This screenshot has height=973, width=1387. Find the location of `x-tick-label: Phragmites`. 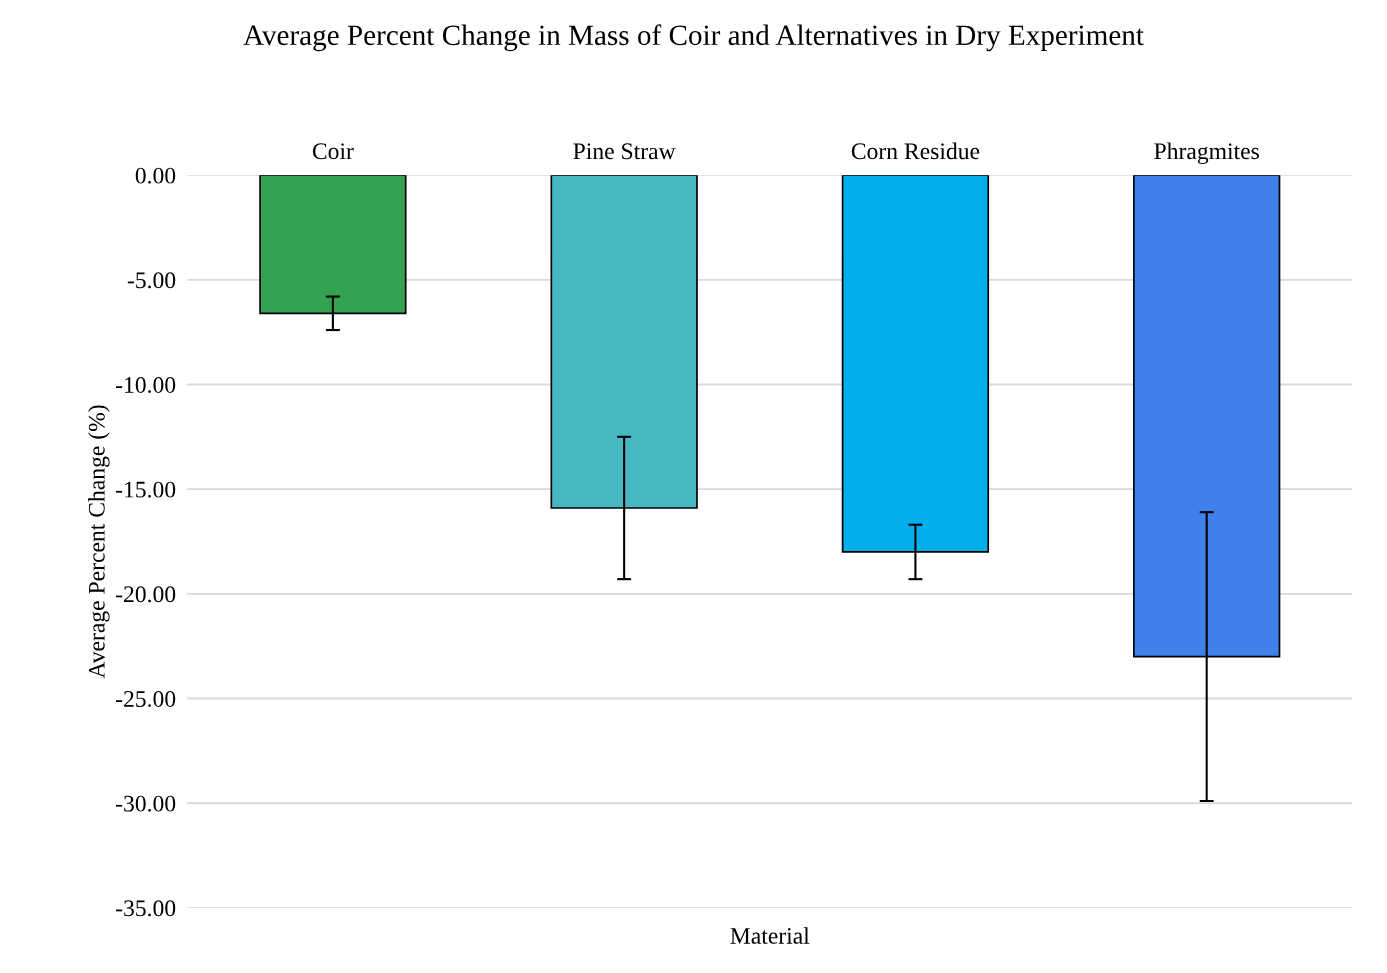

x-tick-label: Phragmites is located at coordinates (1206, 153).